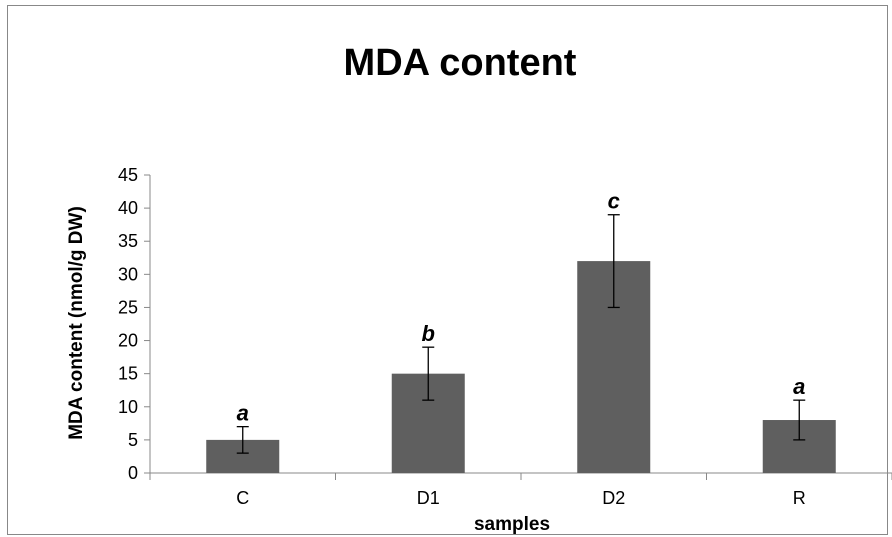 This screenshot has height=537, width=892. Describe the element at coordinates (128, 241) in the screenshot. I see `y-tick-label: 35` at that location.